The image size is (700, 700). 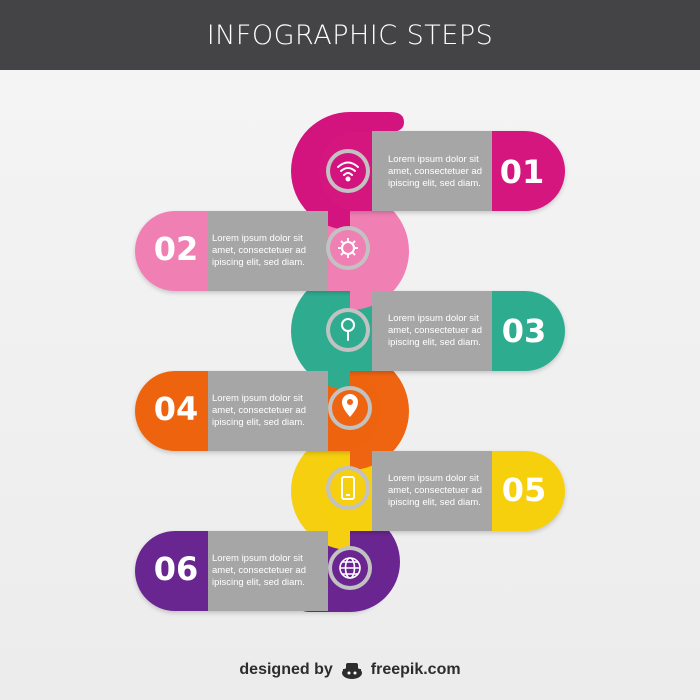 I want to click on step-05-line-1: Lorem ipsum dolor sit, so click(x=433, y=478).